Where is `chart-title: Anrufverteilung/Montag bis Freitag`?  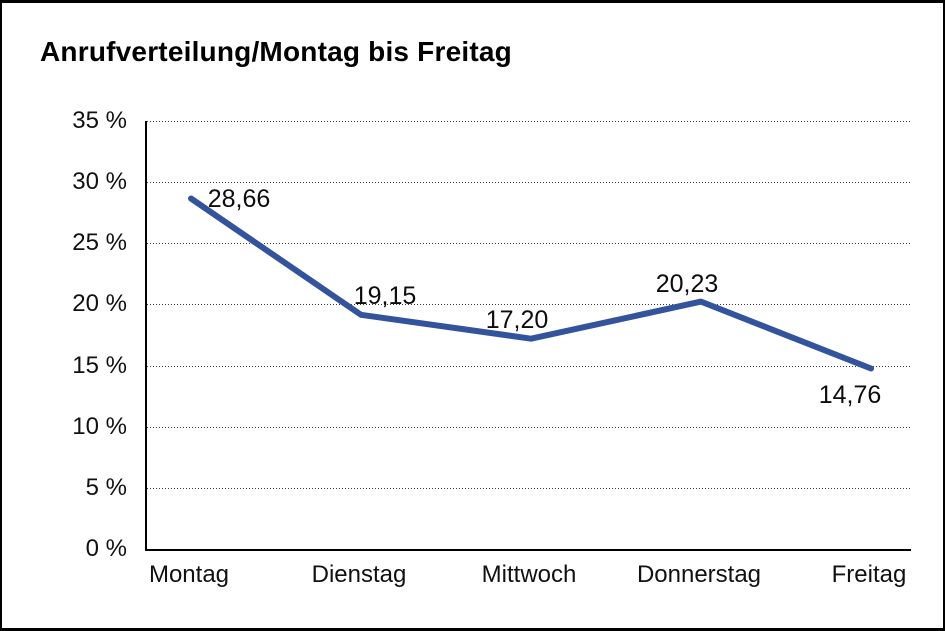 chart-title: Anrufverteilung/Montag bis Freitag is located at coordinates (276, 51).